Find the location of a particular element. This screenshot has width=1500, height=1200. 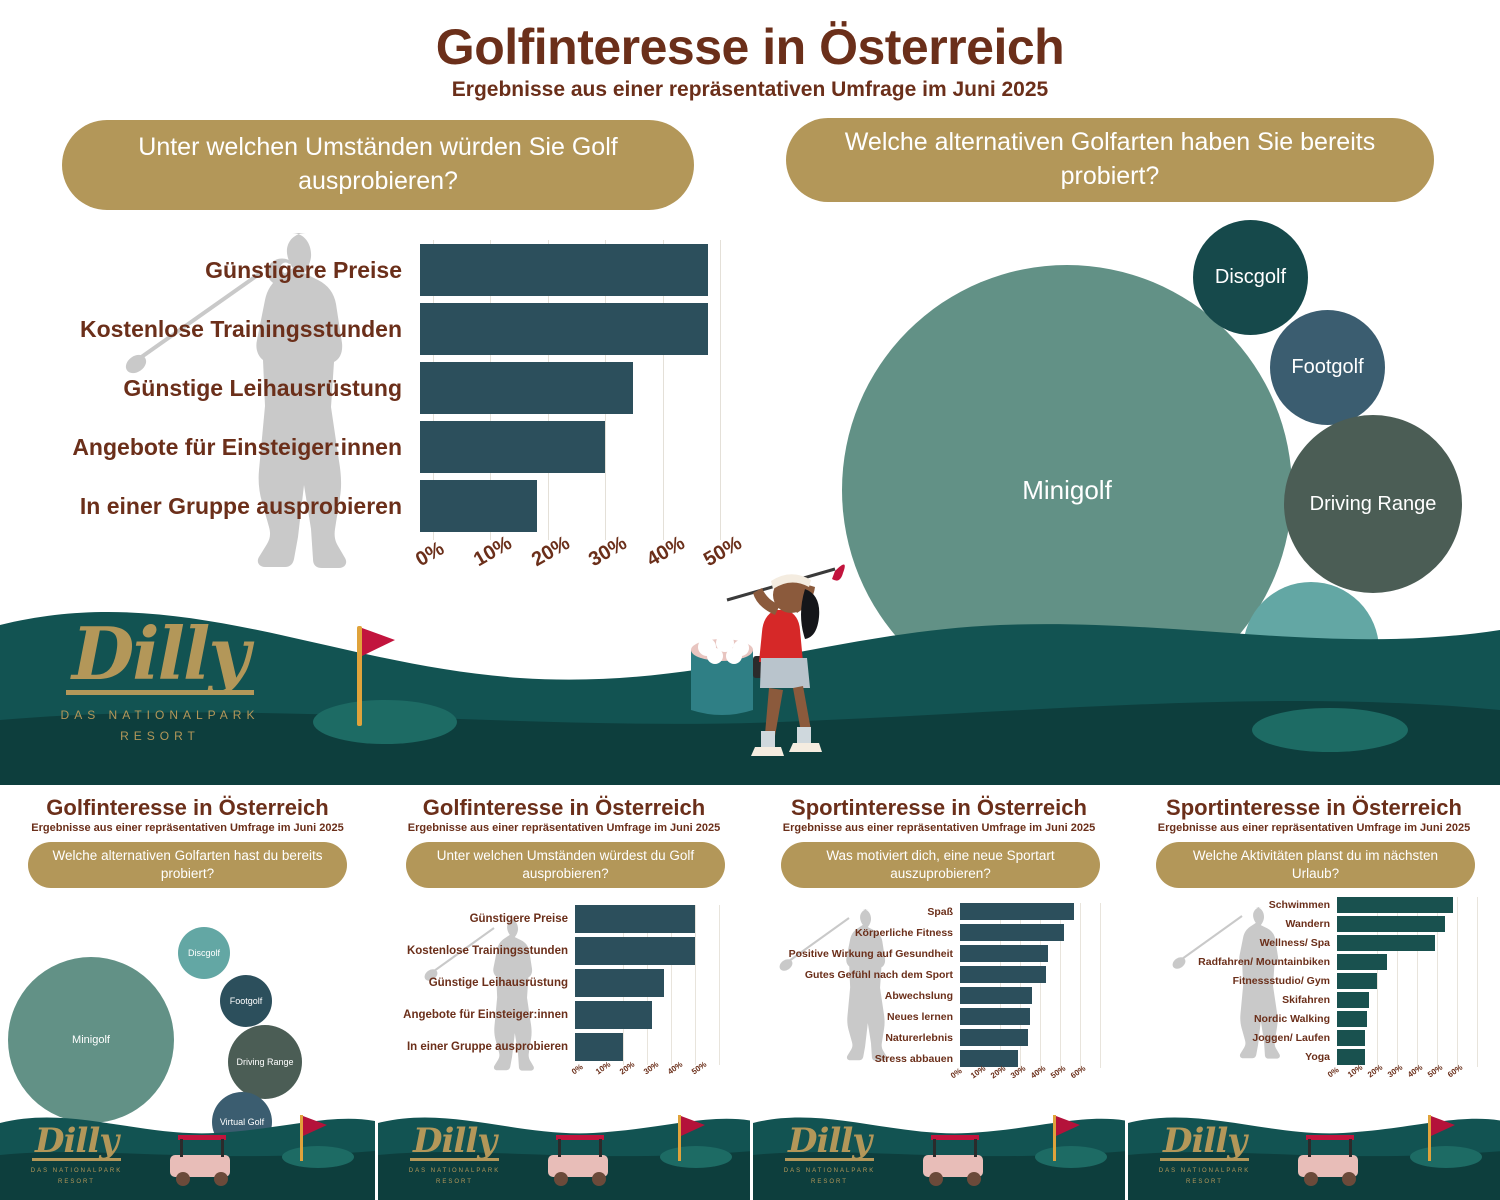

thumb-title: Golfinteresse in Österreich is located at coordinates (564, 807).